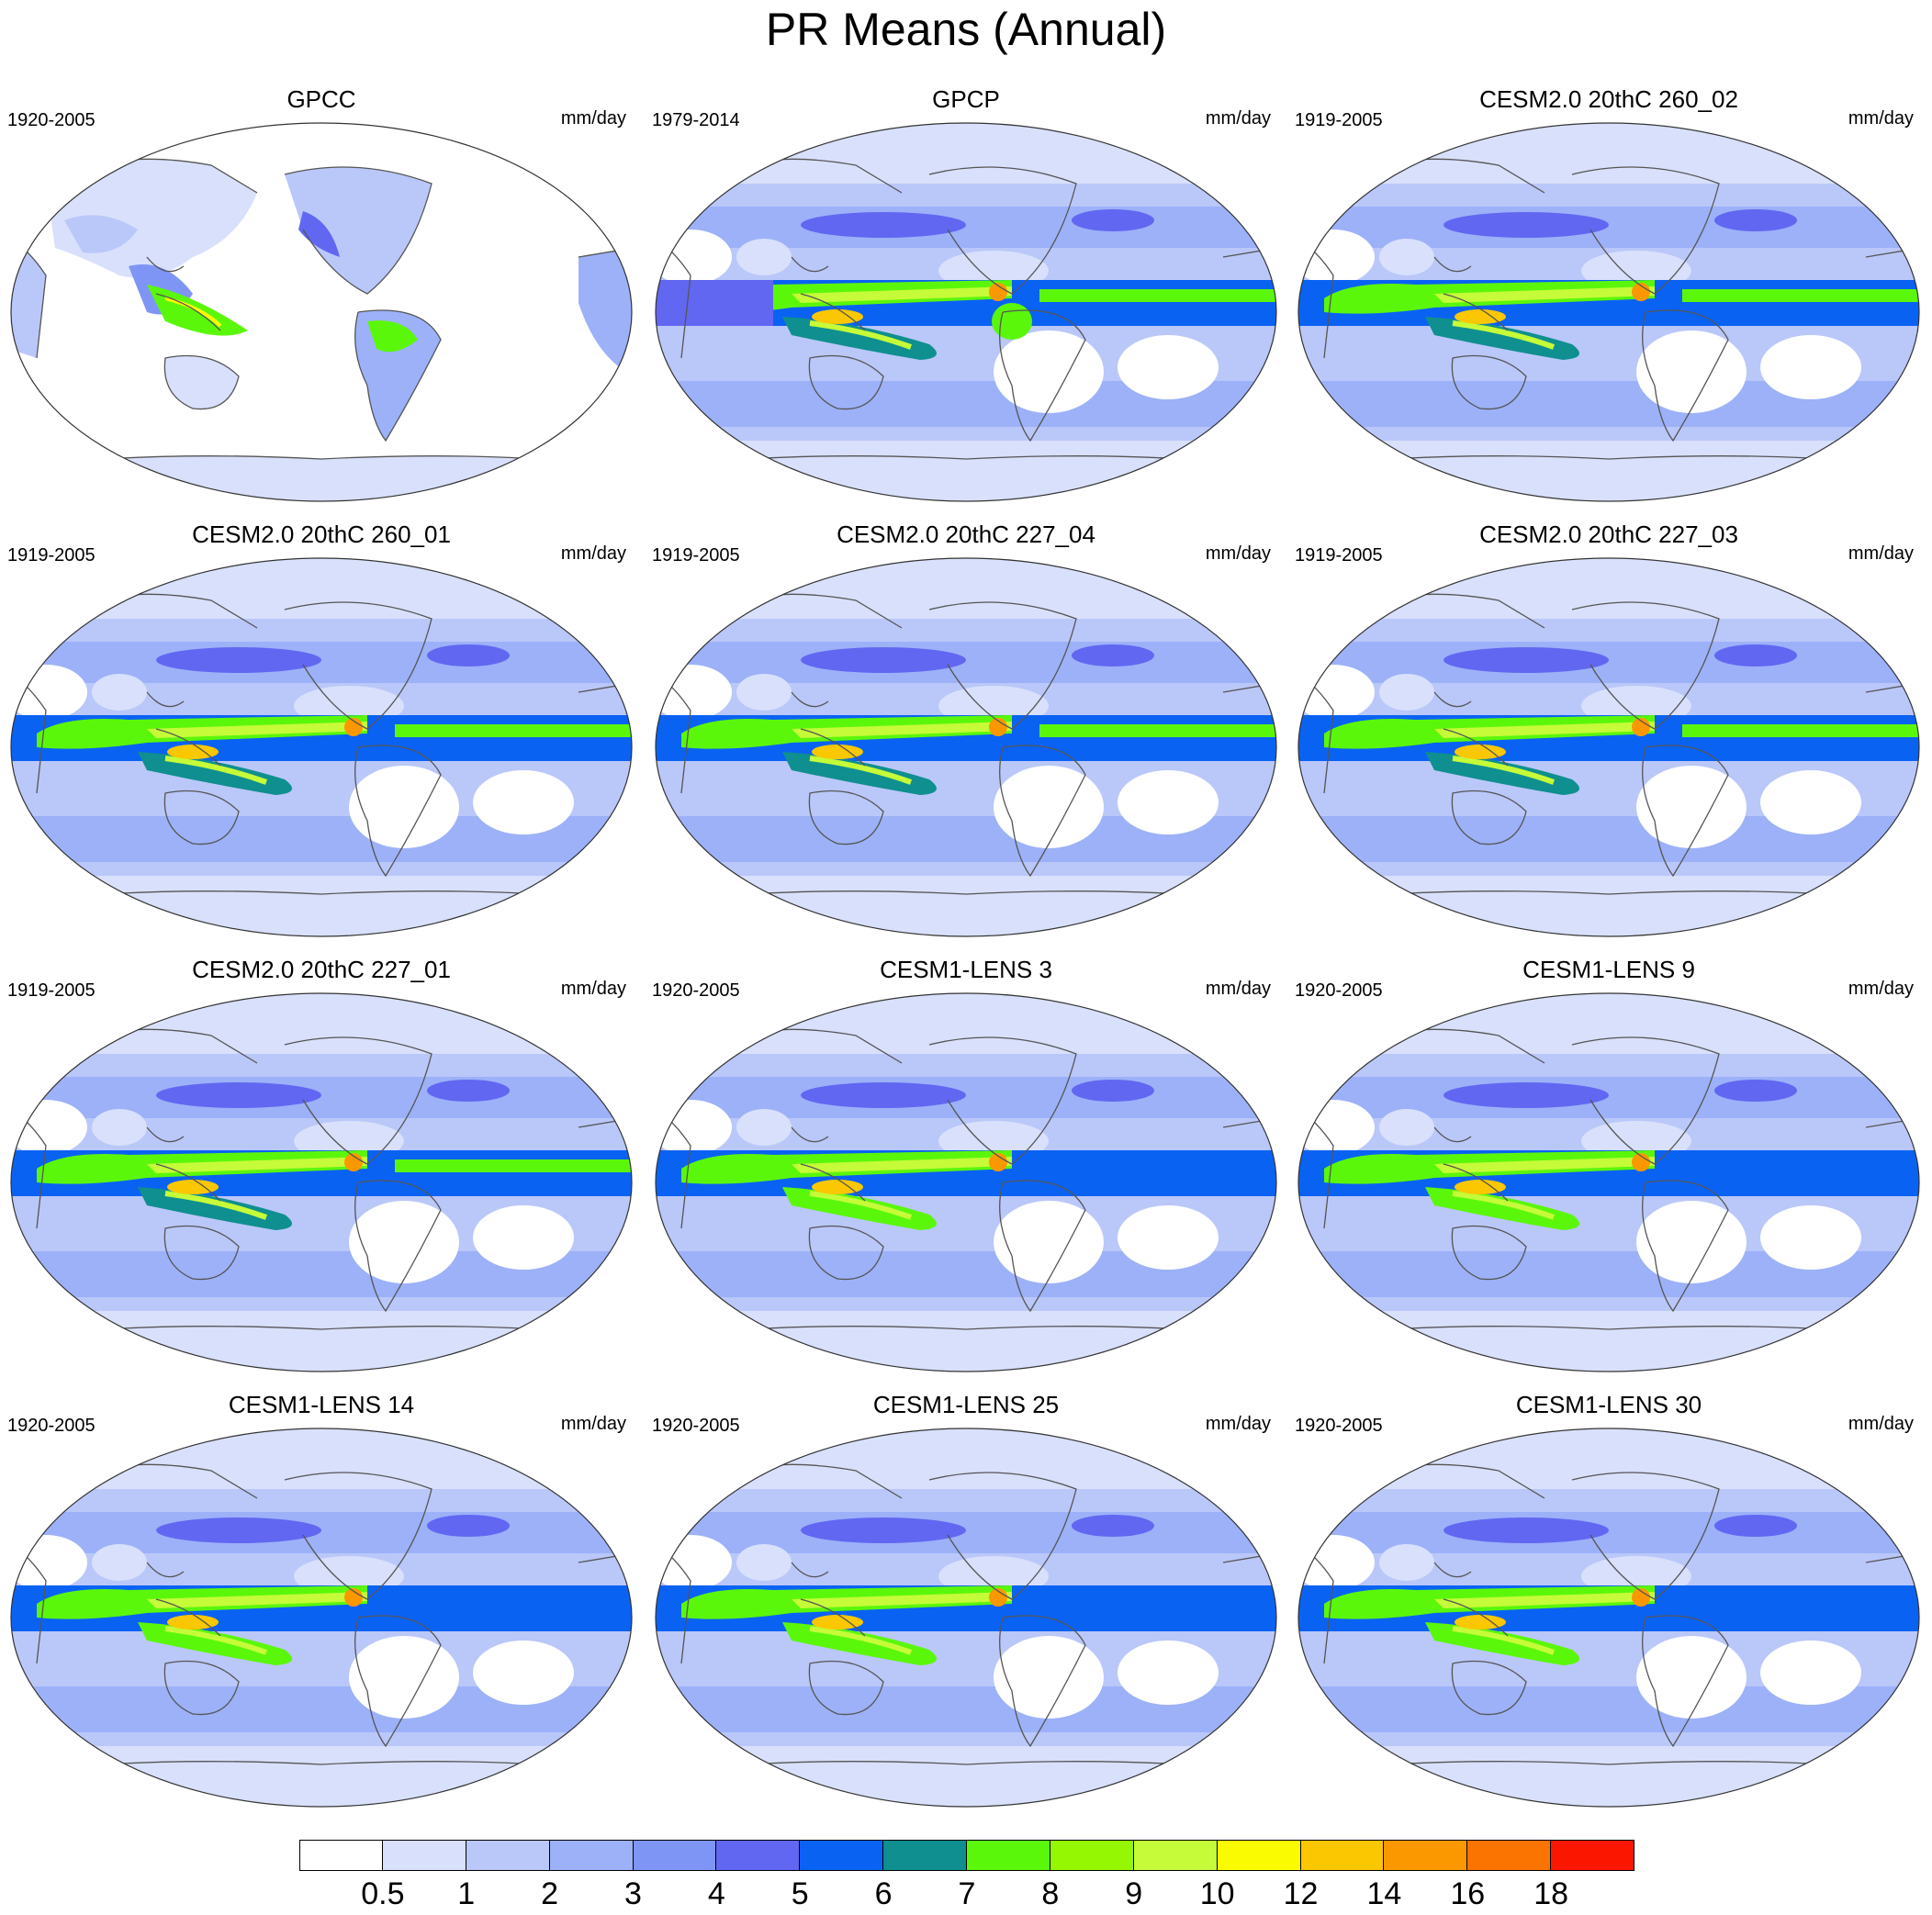 The width and height of the screenshot is (1932, 1915). What do you see at coordinates (966, 1855) in the screenshot?
I see `colorbar-frame` at bounding box center [966, 1855].